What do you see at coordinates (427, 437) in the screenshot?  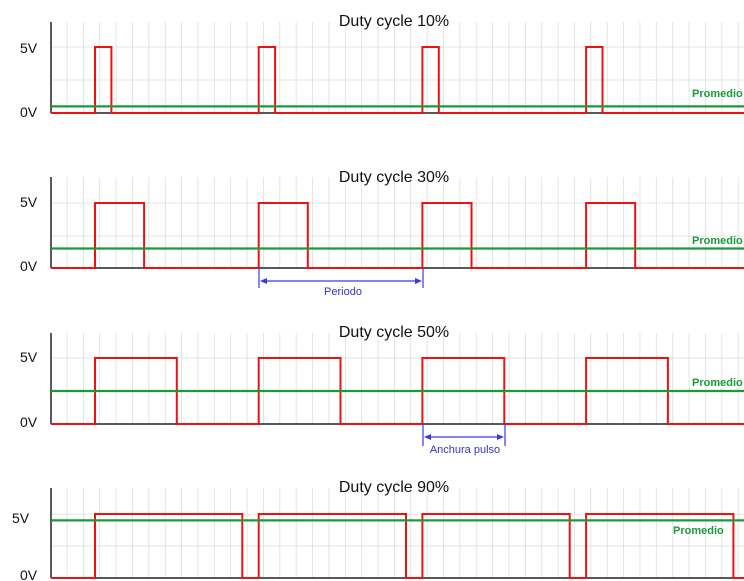 I see `pulse-arrow-head-left` at bounding box center [427, 437].